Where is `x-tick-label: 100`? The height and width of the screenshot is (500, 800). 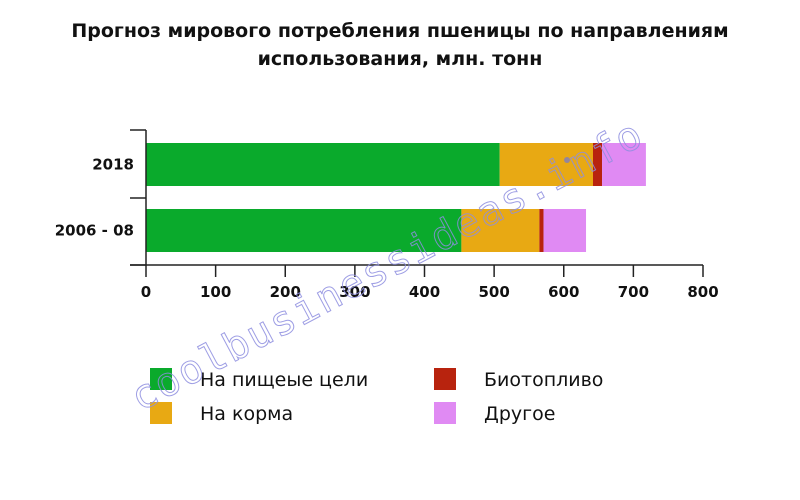 x-tick-label: 100 is located at coordinates (215, 292).